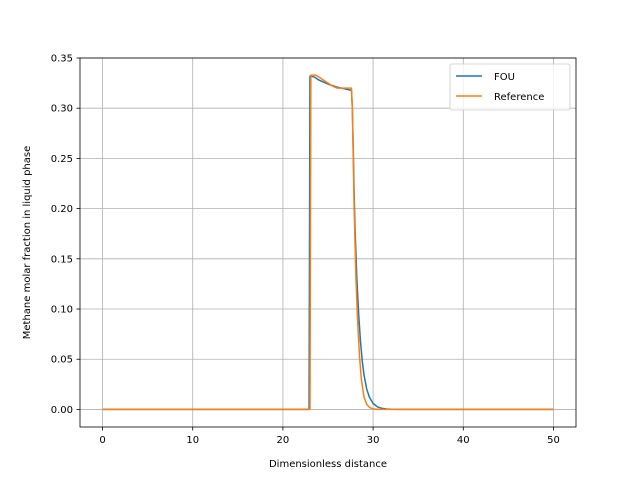  What do you see at coordinates (62, 310) in the screenshot?
I see `y-tick-label: 0.10` at bounding box center [62, 310].